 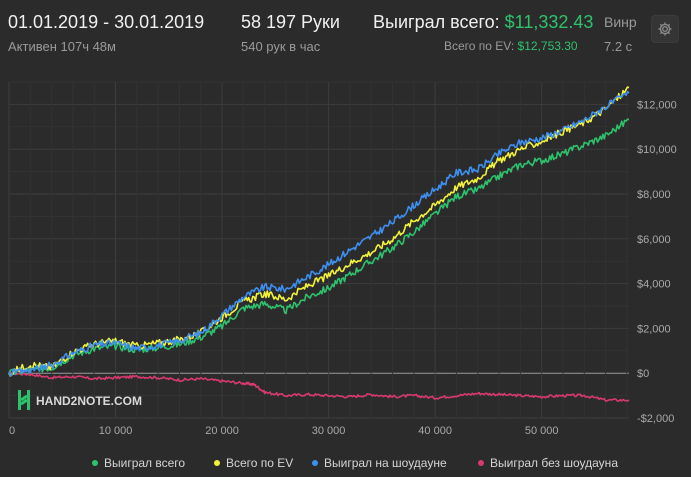 What do you see at coordinates (116, 431) in the screenshot?
I see `x-tick-label: 10 000` at bounding box center [116, 431].